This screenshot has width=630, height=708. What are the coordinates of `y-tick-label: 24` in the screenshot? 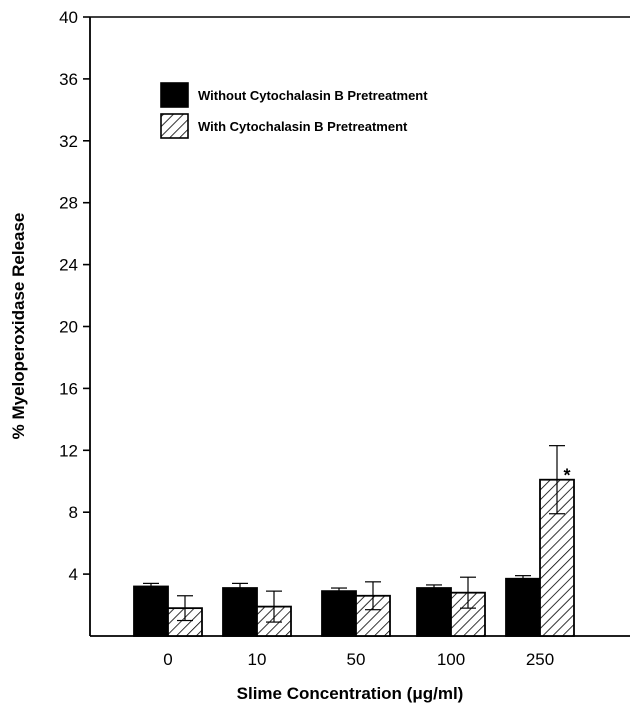 It's located at (68, 265).